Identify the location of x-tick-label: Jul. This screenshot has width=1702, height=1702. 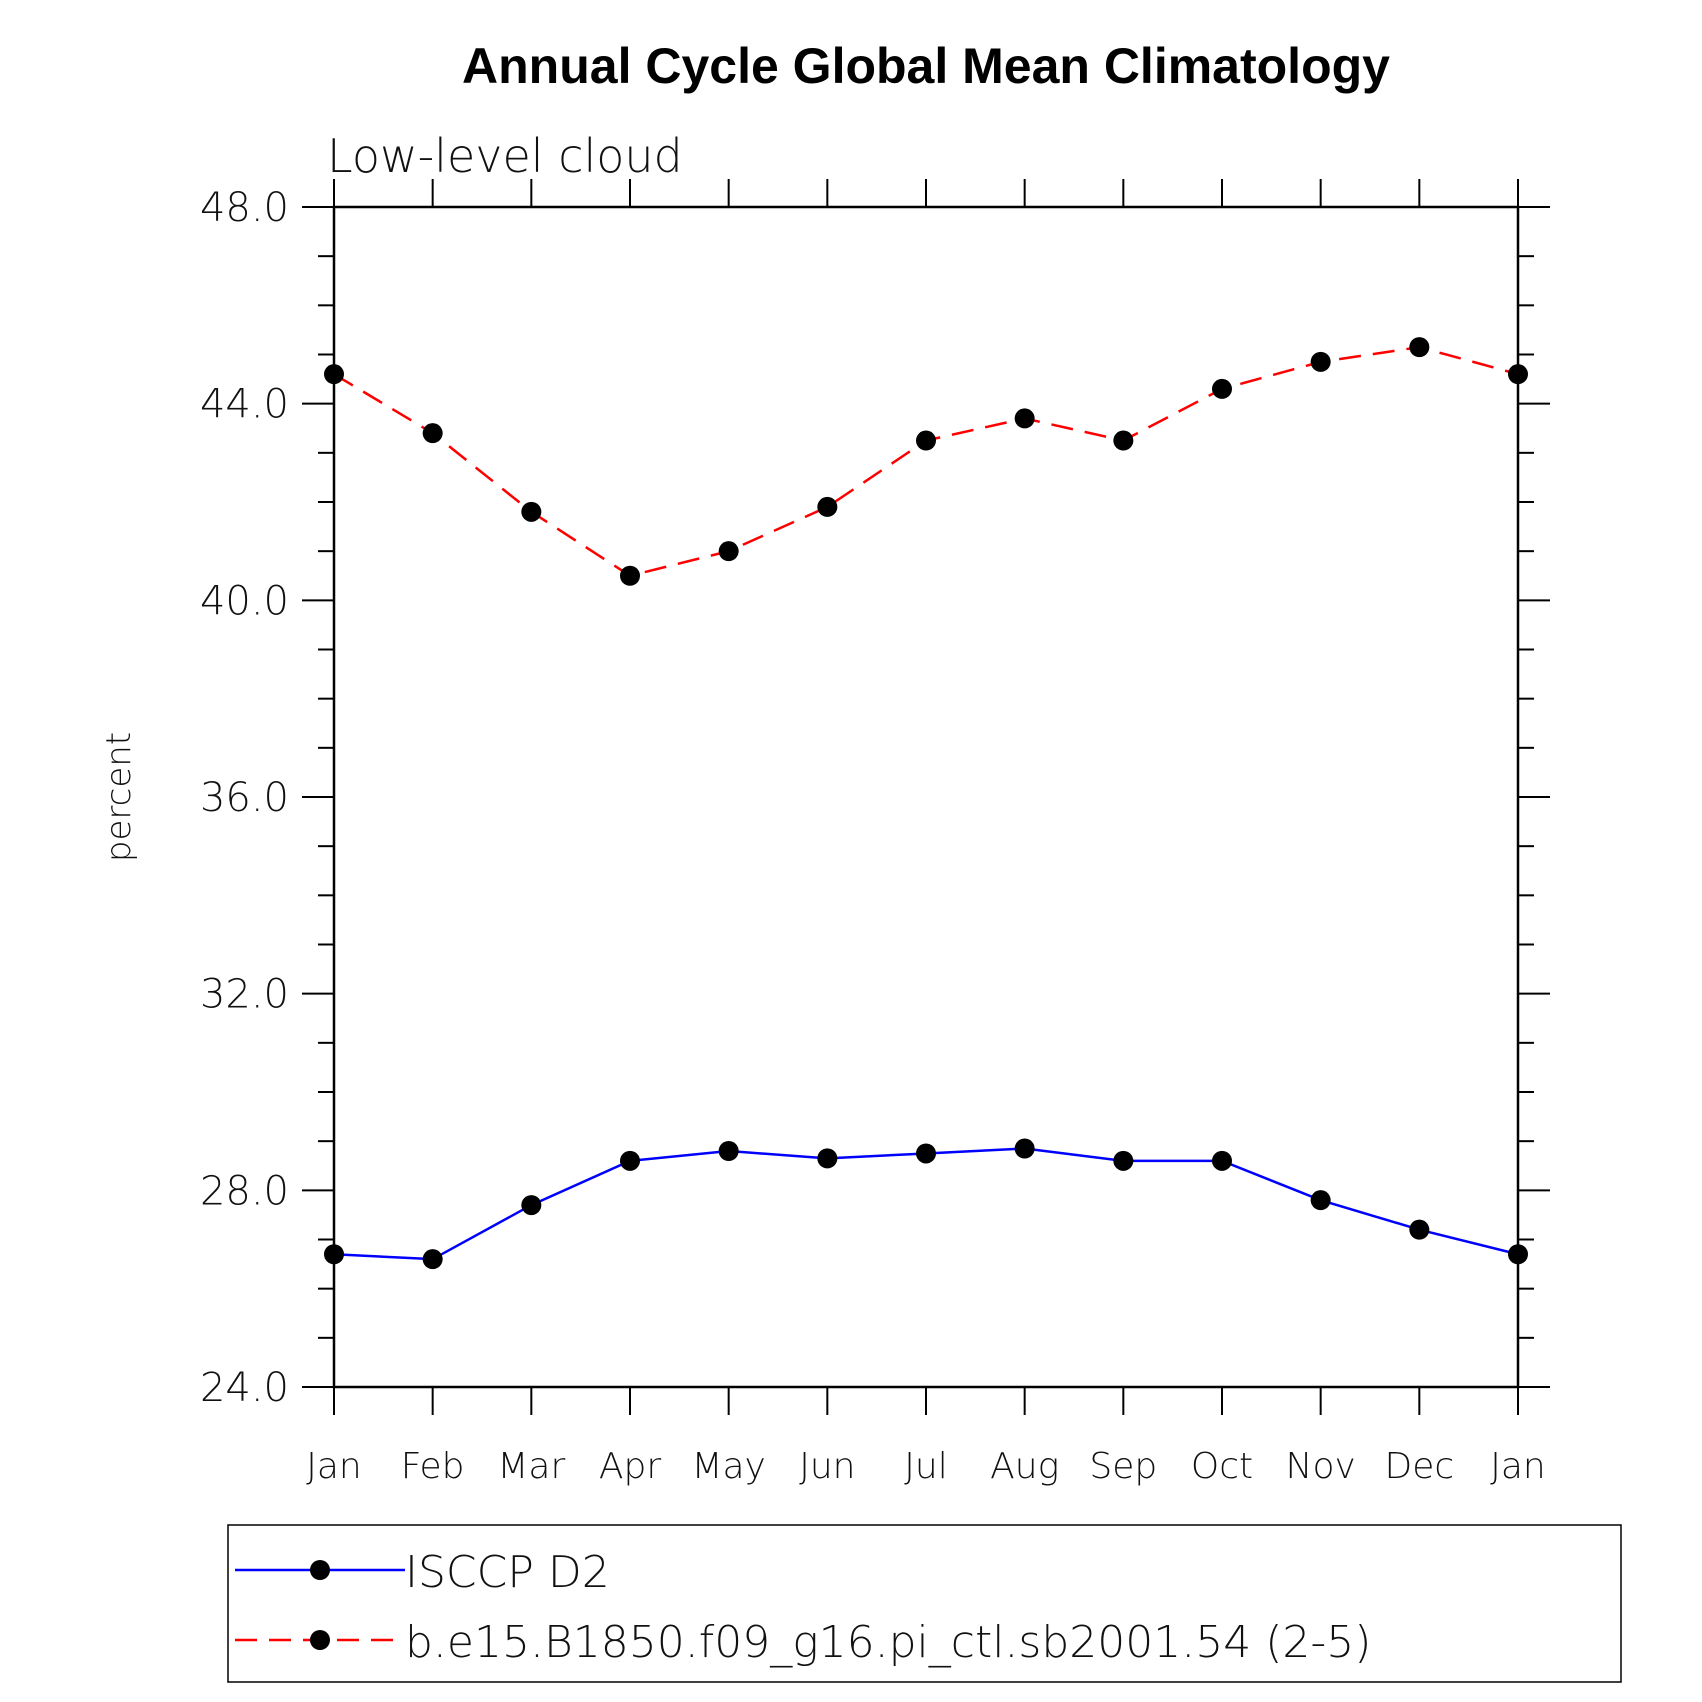
(925, 1466).